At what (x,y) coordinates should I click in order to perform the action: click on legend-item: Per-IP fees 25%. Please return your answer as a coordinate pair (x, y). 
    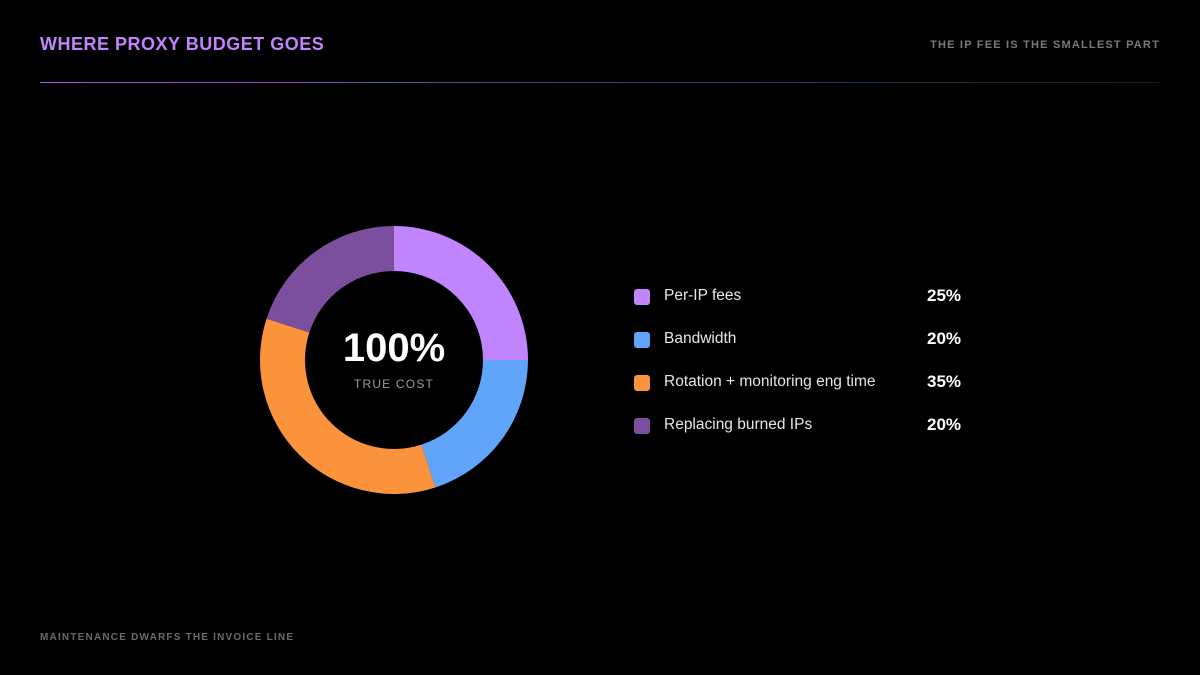
    Looking at the image, I should click on (804, 304).